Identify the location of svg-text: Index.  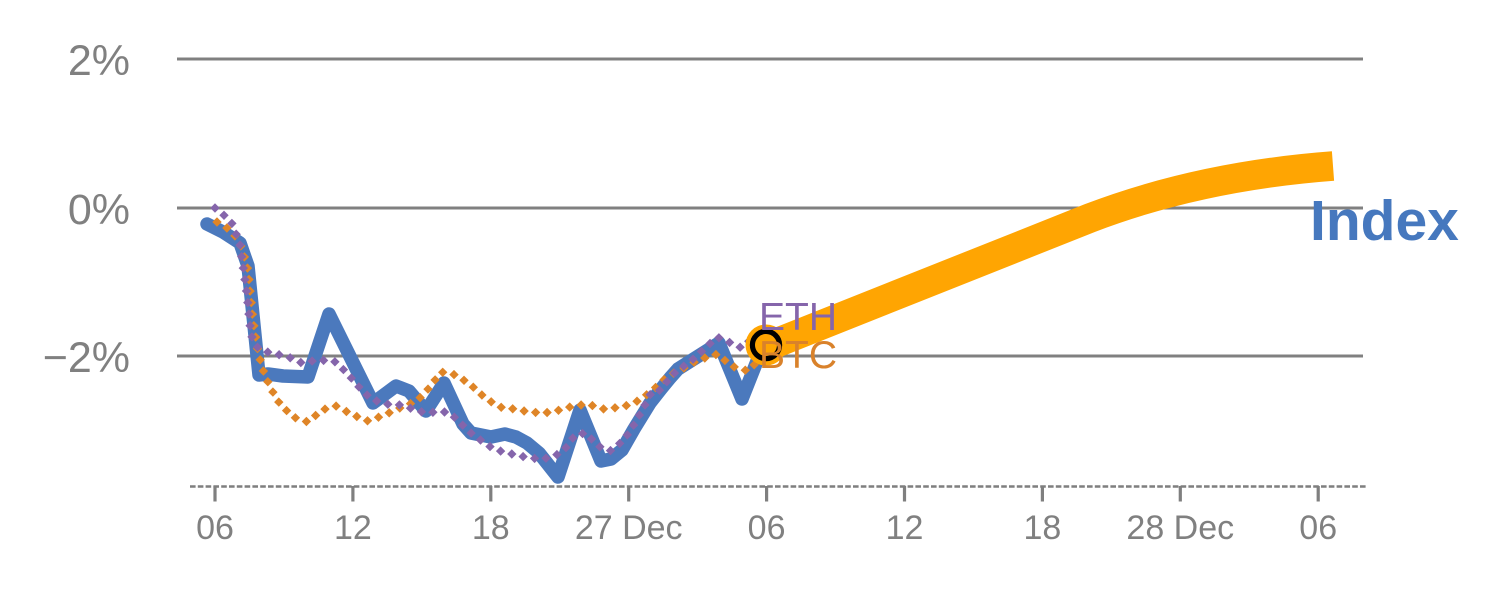
(1384, 221).